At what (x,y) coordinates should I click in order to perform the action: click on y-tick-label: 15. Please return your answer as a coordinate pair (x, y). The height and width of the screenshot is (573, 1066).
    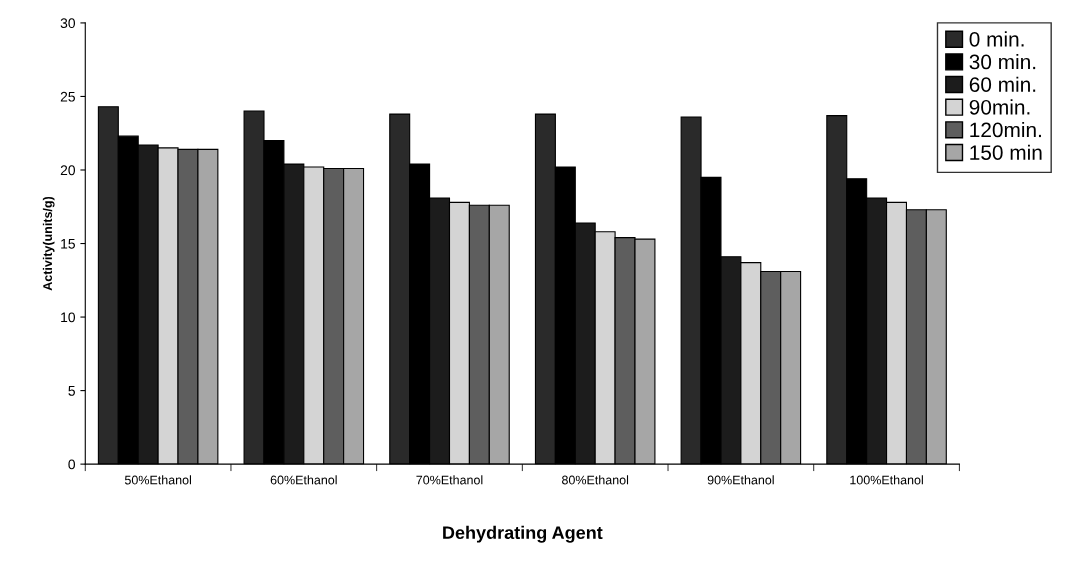
    Looking at the image, I should click on (68, 244).